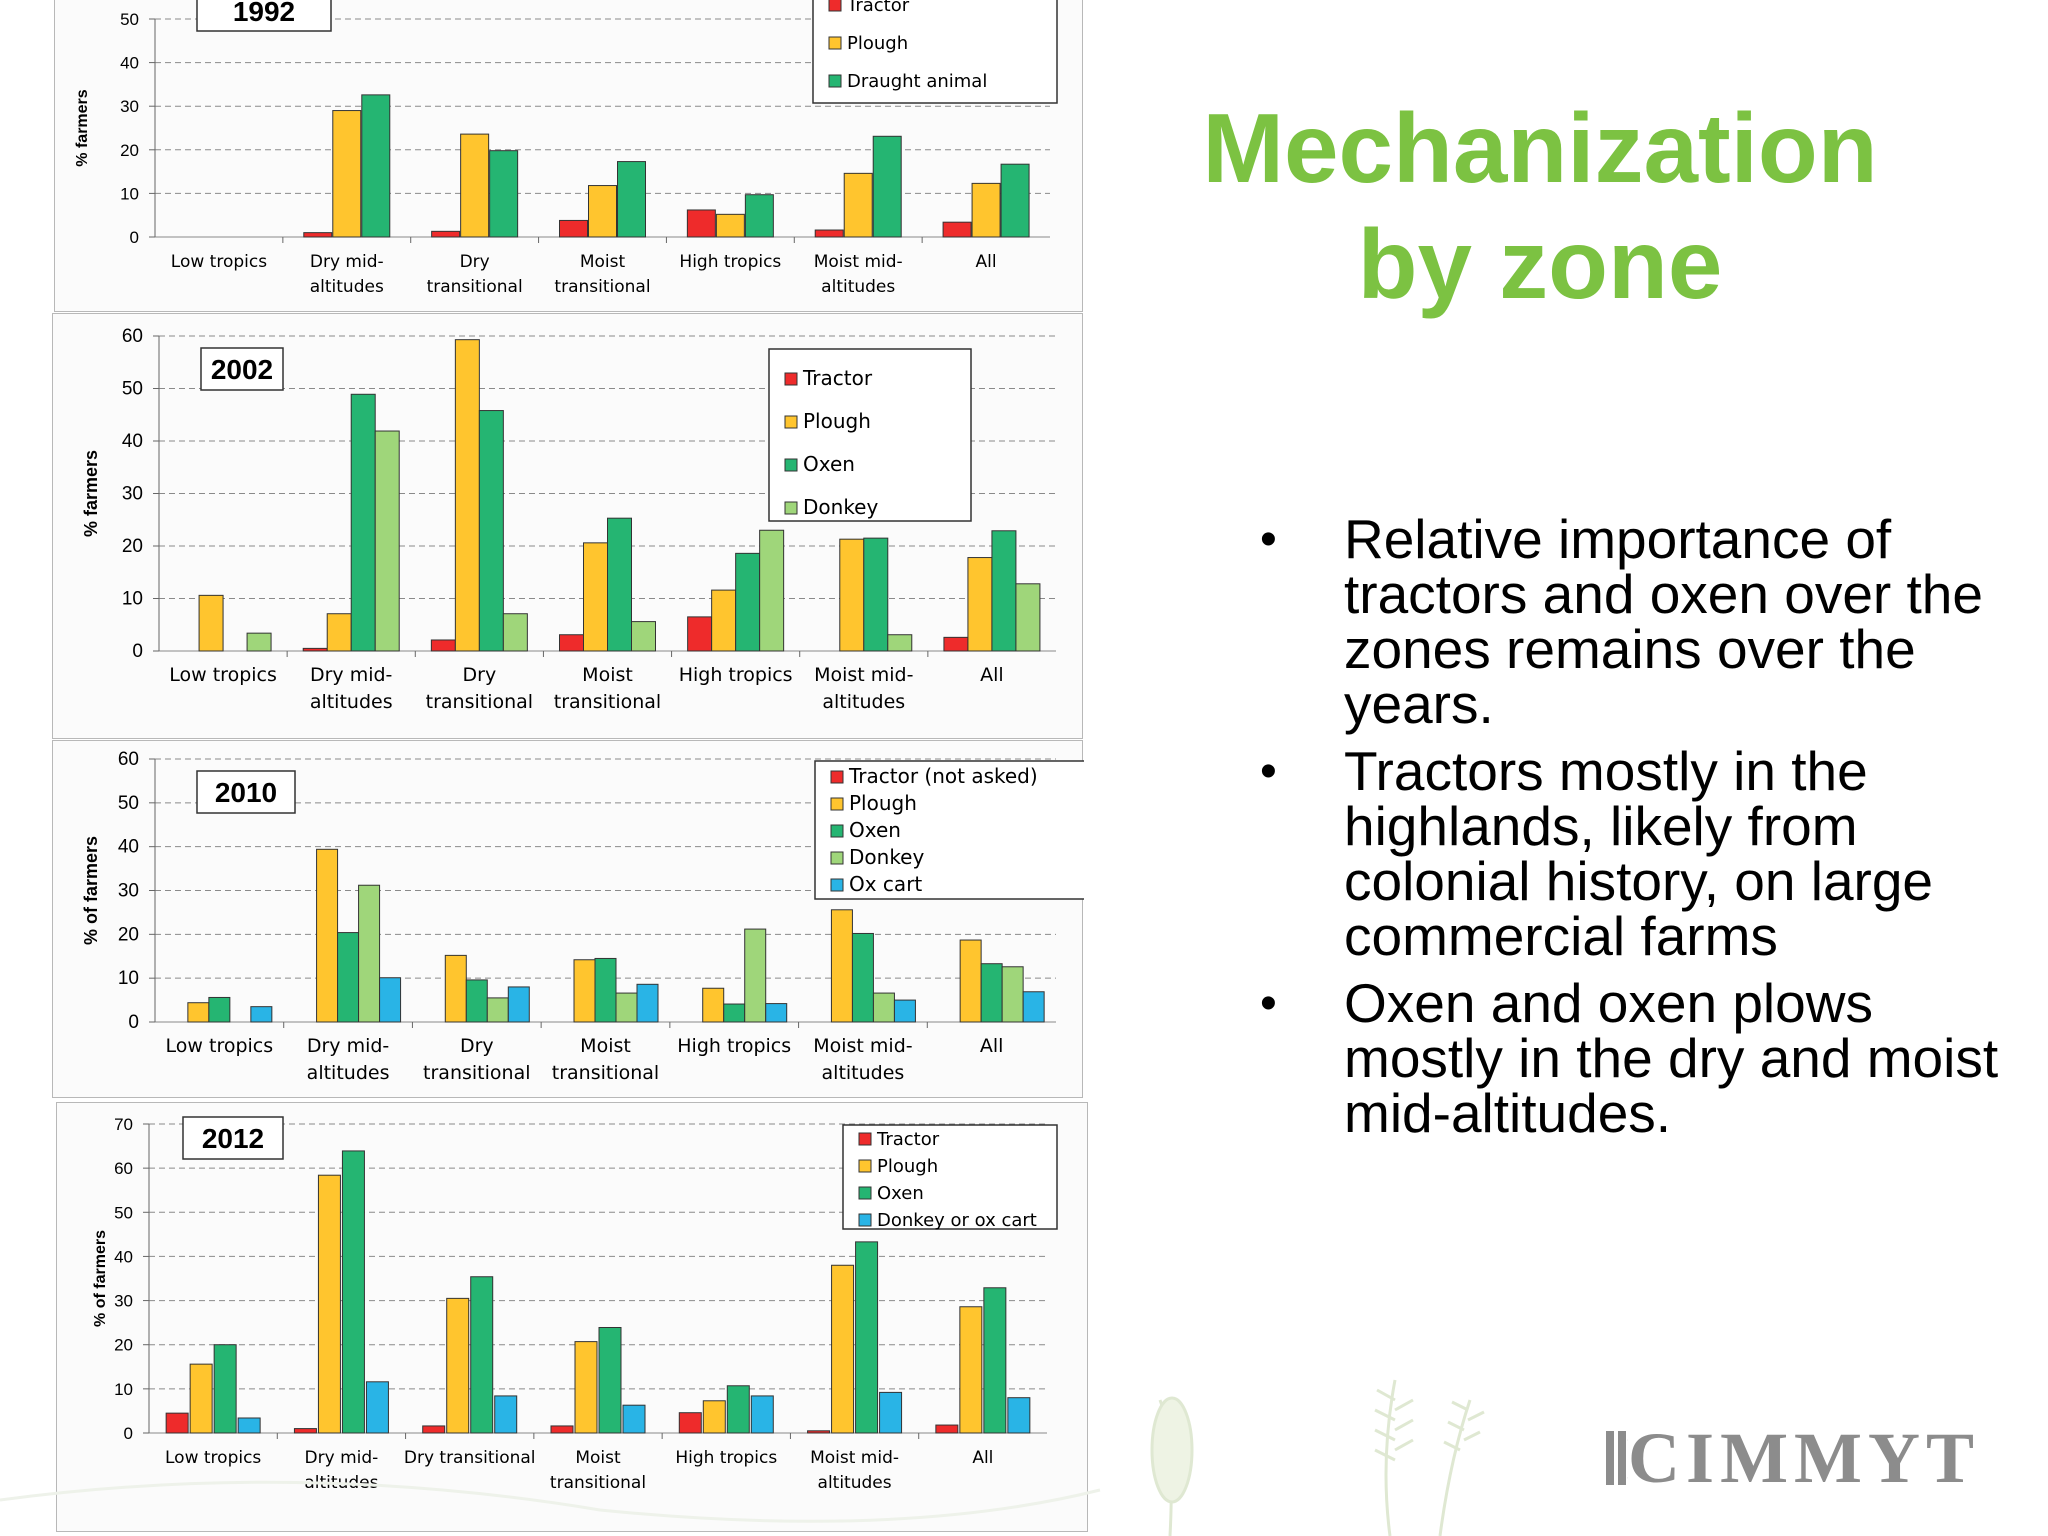 The image size is (2048, 1536). Describe the element at coordinates (123, 1124) in the screenshot. I see `y-tick-label: 70` at that location.